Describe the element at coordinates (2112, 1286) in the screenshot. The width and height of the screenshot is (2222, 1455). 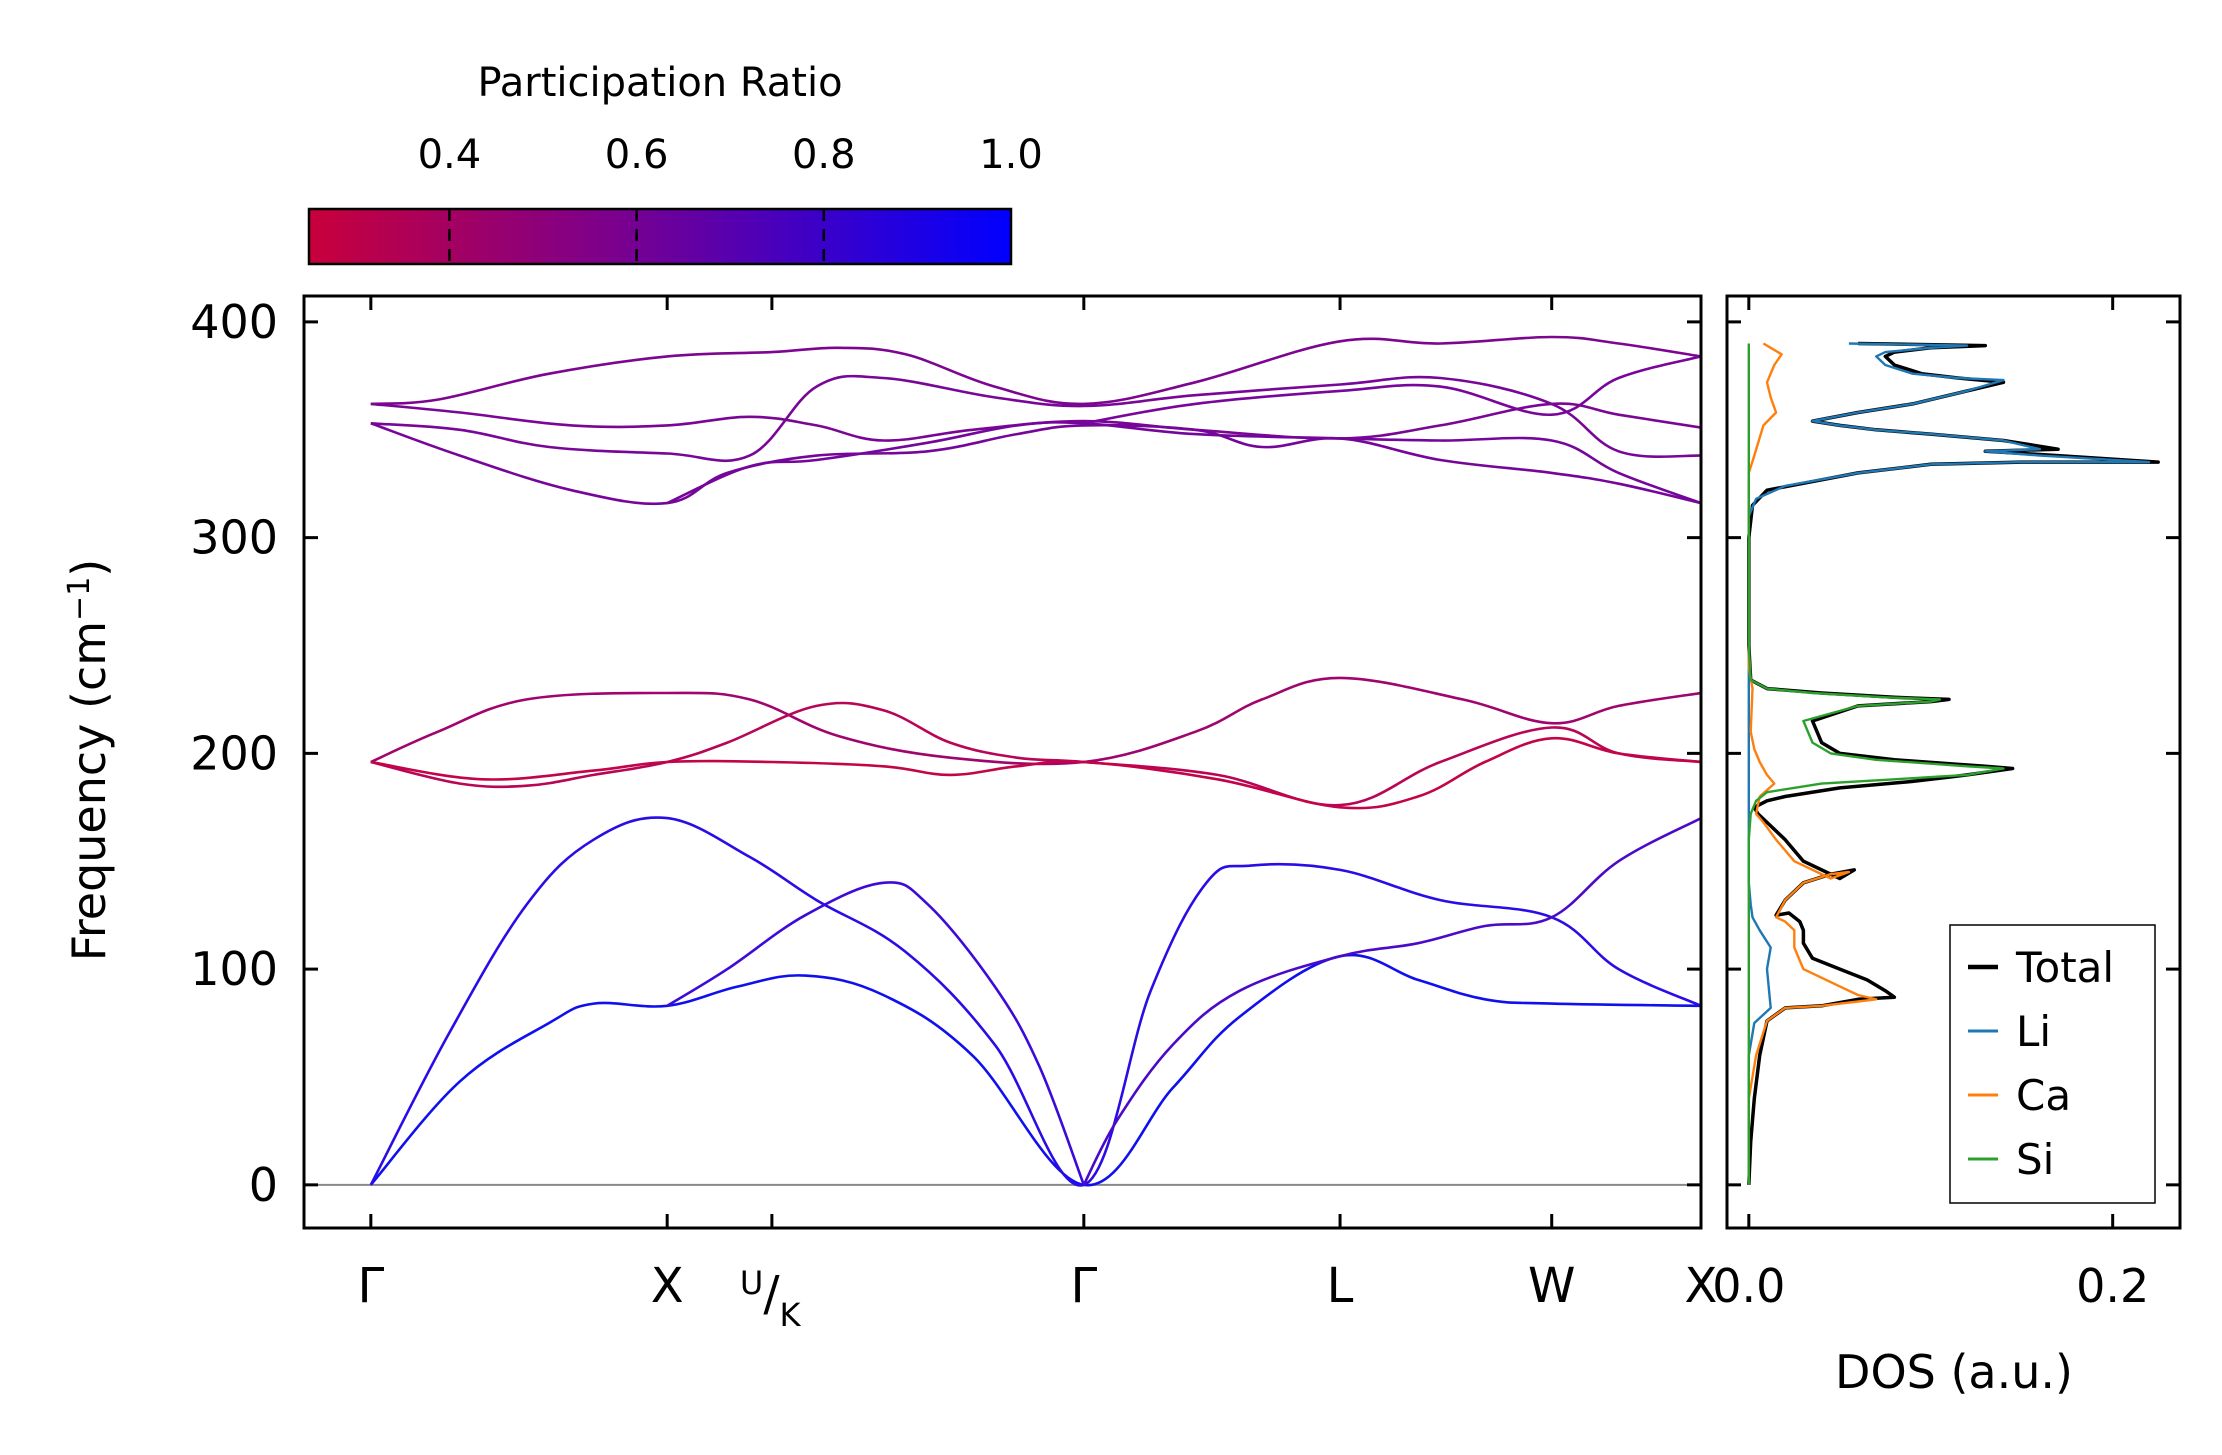
I see `dos-x-tick-label: 0.2` at that location.